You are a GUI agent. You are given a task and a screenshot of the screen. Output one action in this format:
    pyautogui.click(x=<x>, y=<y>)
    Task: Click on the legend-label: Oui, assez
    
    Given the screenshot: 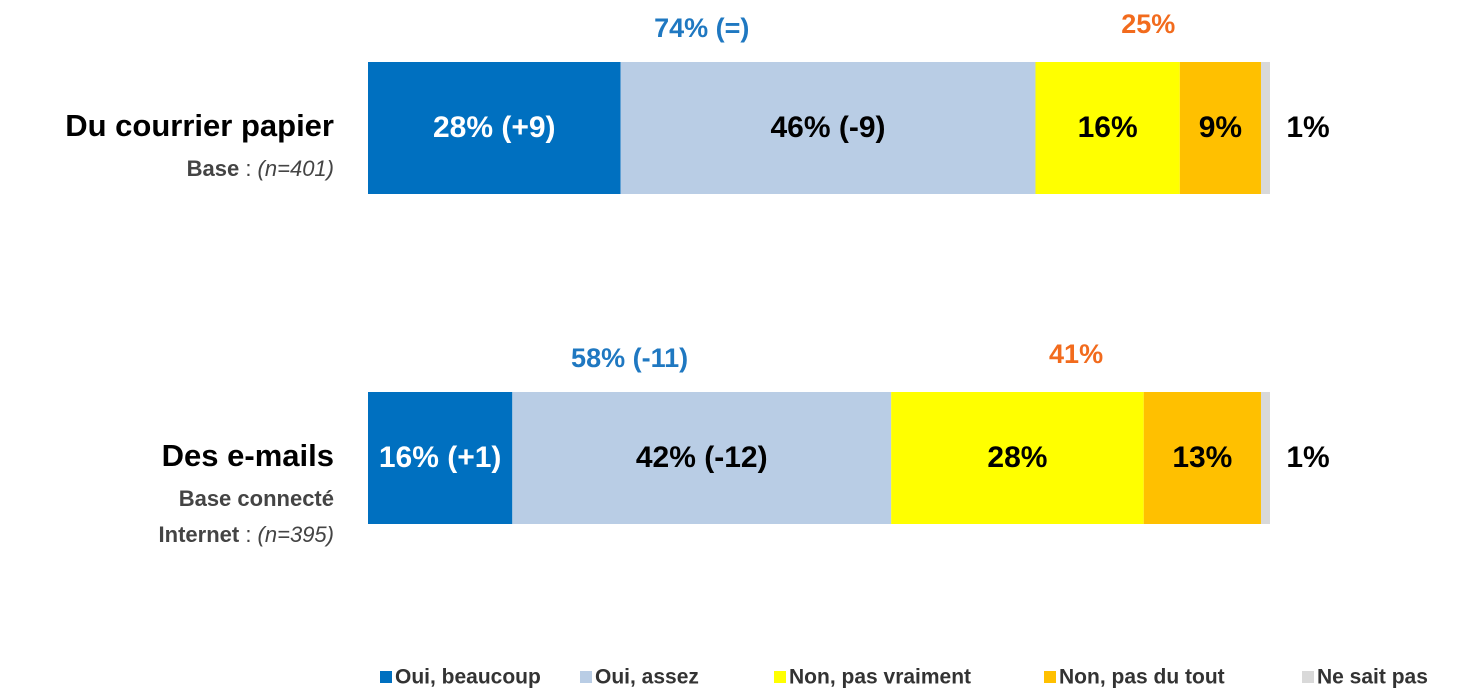 What is the action you would take?
    pyautogui.click(x=647, y=677)
    